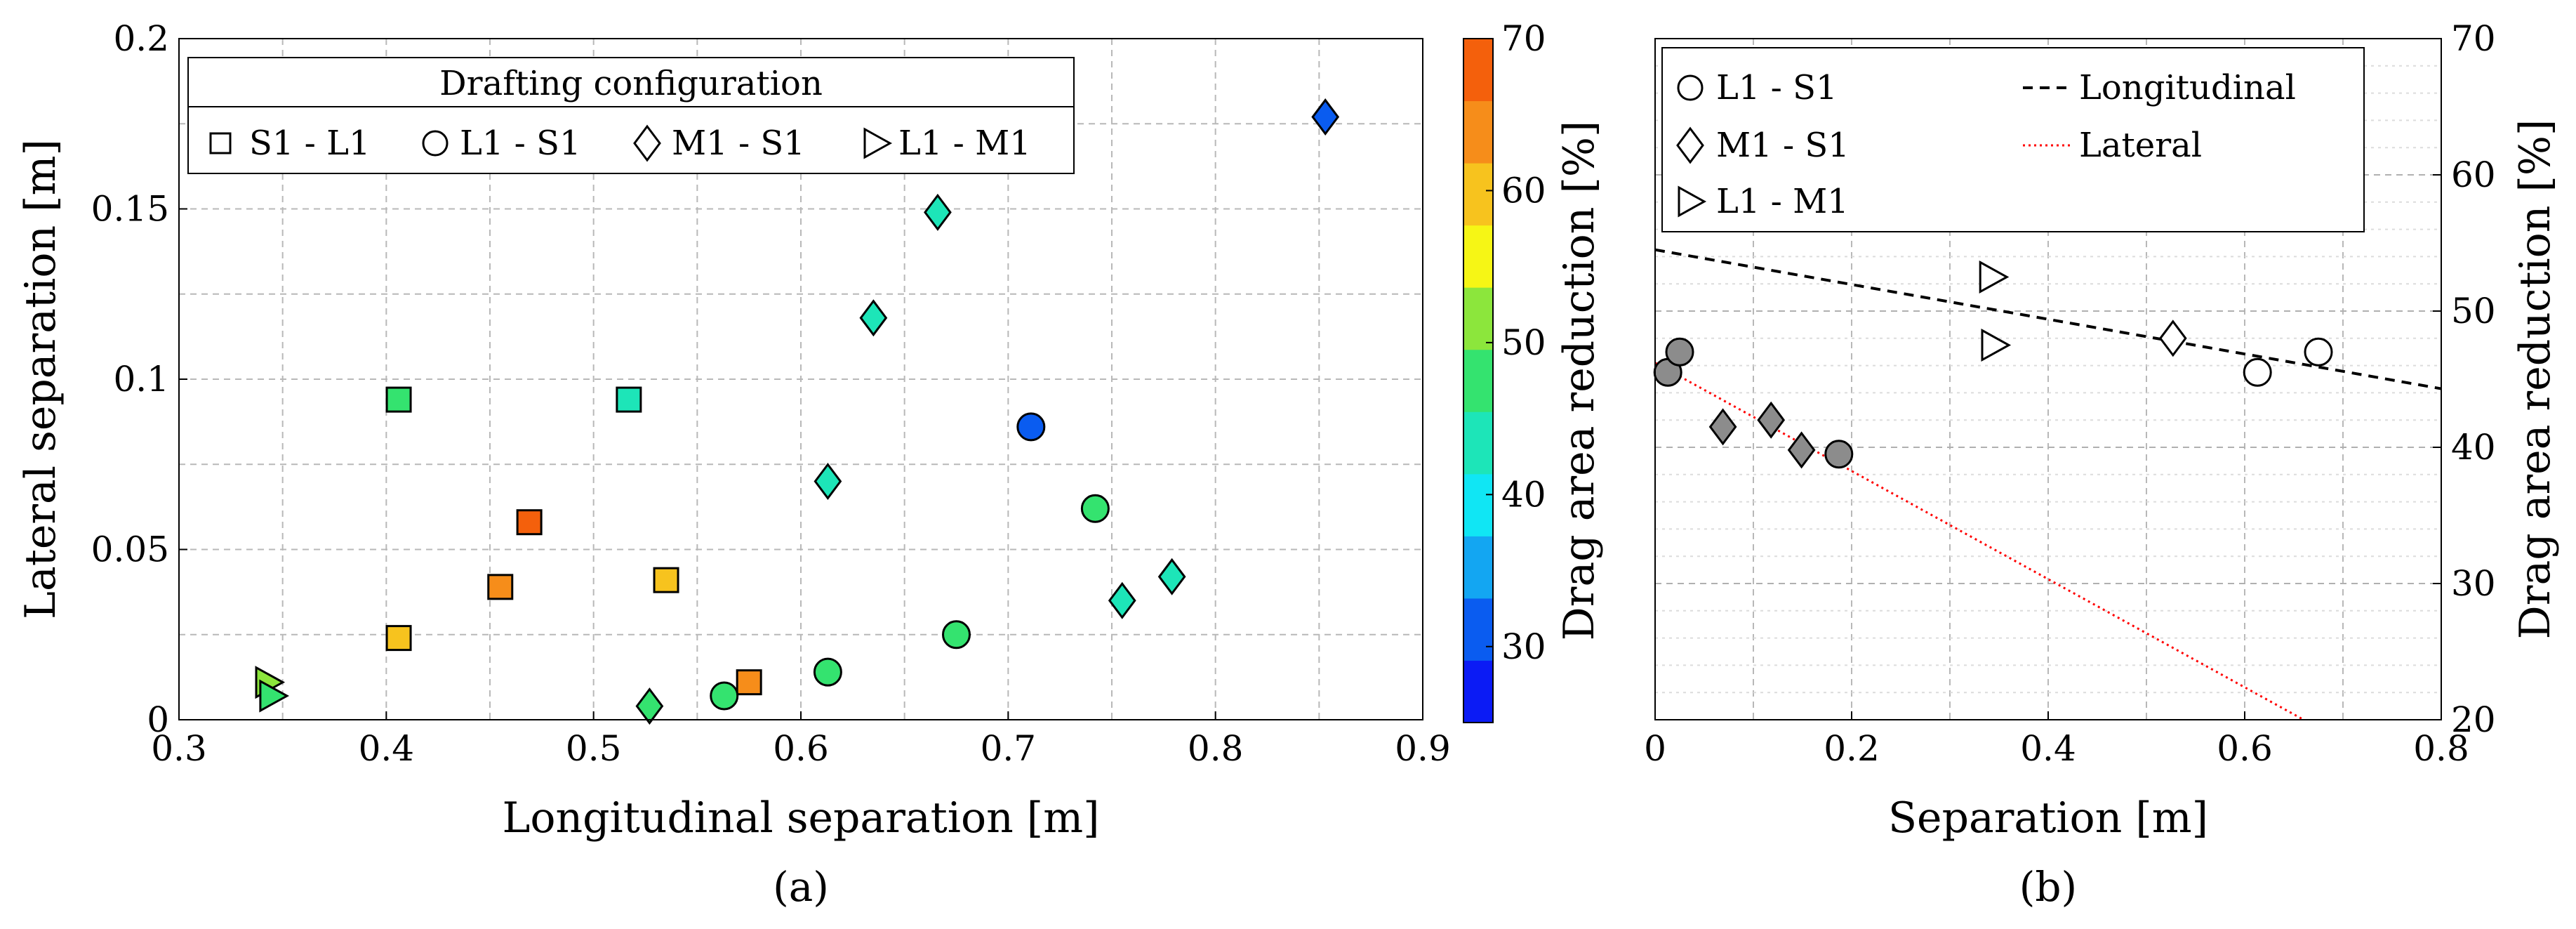 The image size is (2576, 929). What do you see at coordinates (41, 379) in the screenshot?
I see `panel-a-ylabel: Lateral separation [m]` at bounding box center [41, 379].